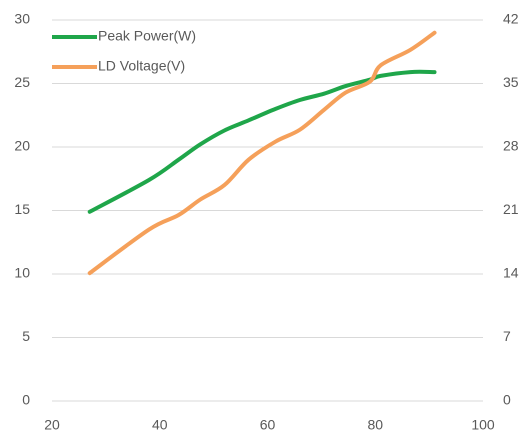  I want to click on x-tick-label: 60, so click(268, 425).